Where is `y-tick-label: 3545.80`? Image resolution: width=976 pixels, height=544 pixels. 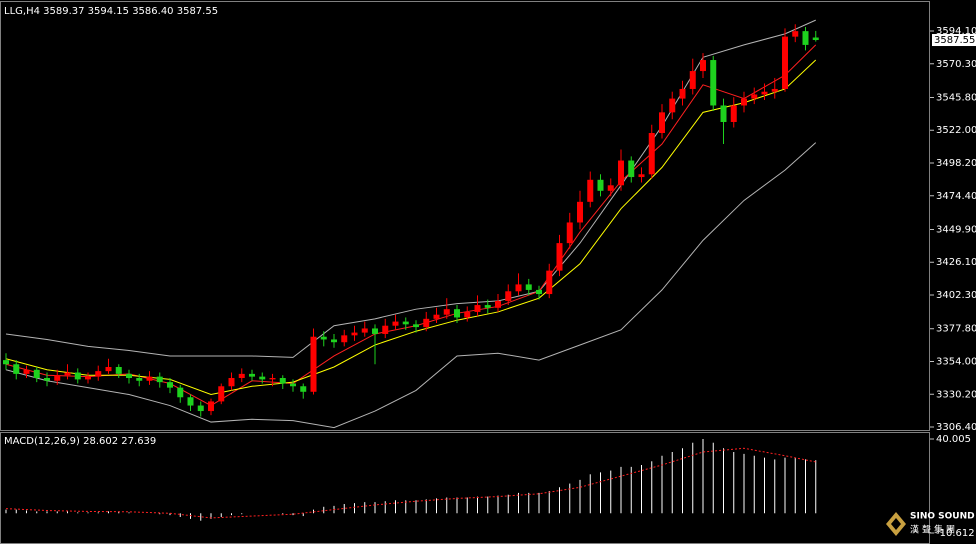 y-tick-label: 3545.80 is located at coordinates (956, 97).